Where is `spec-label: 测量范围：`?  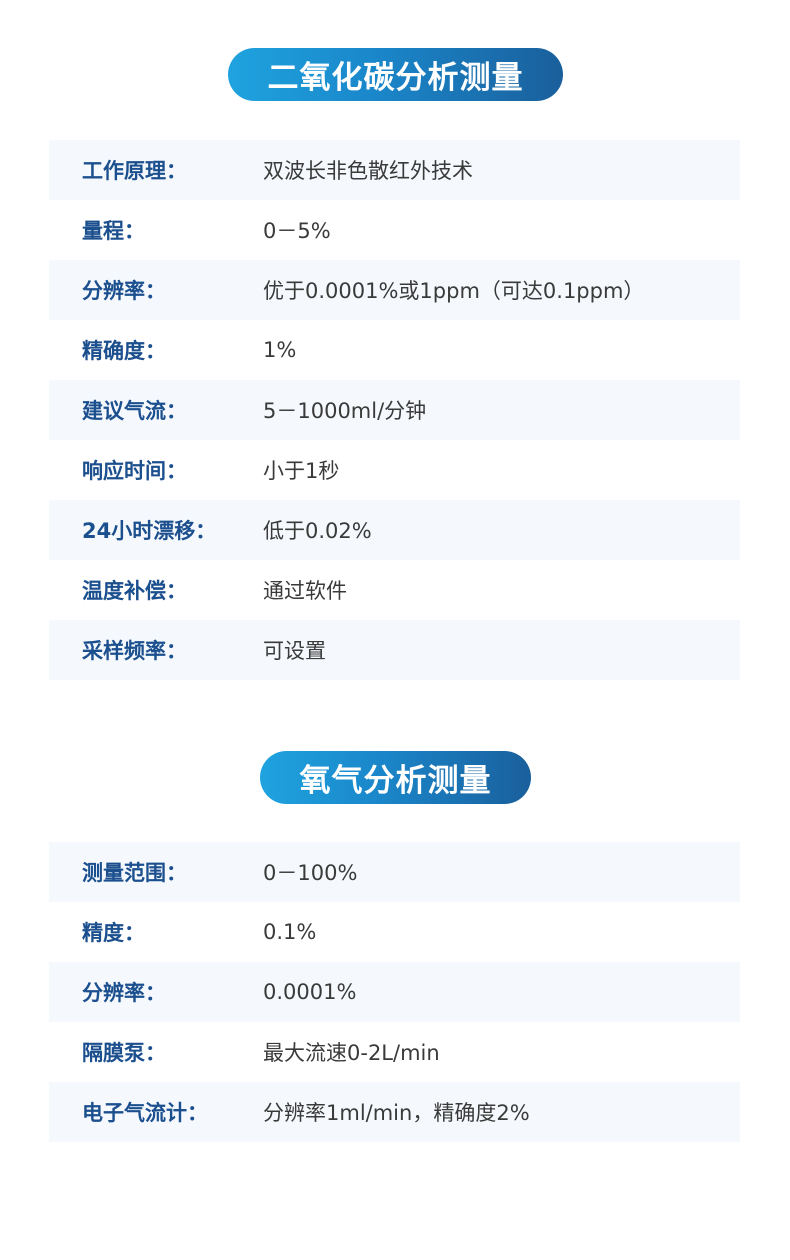
spec-label: 测量范围： is located at coordinates (134, 873).